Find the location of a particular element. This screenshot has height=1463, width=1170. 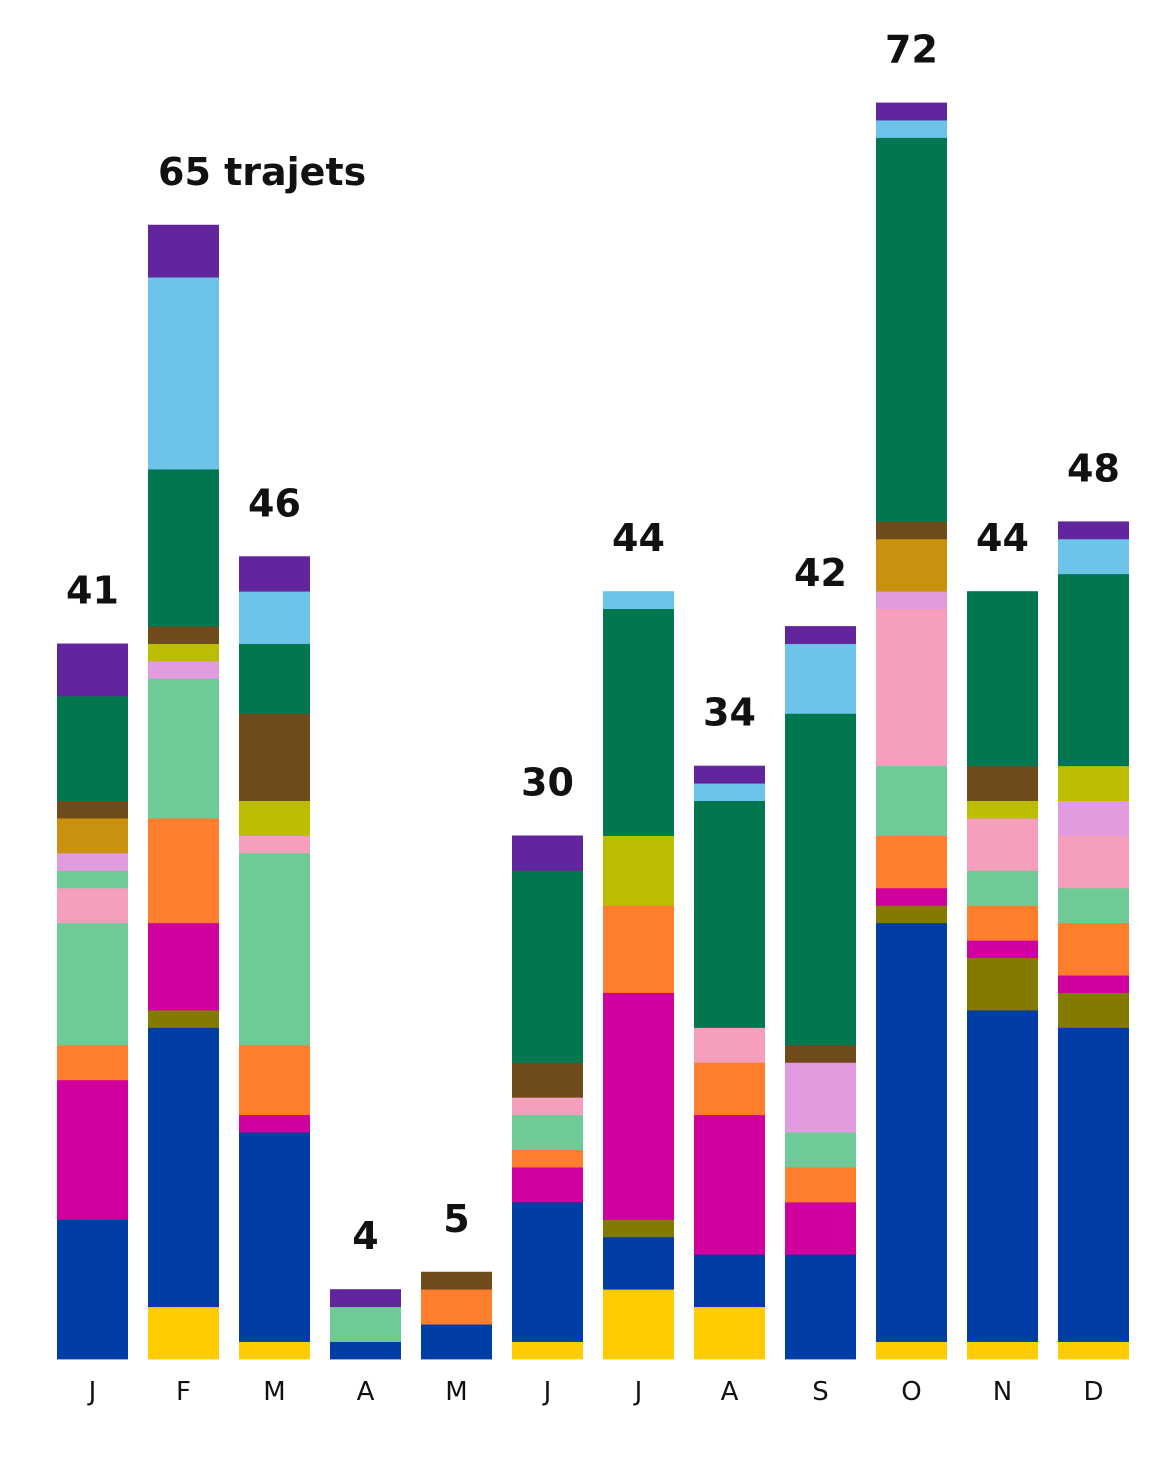

x-tick-label: M is located at coordinates (274, 1392).